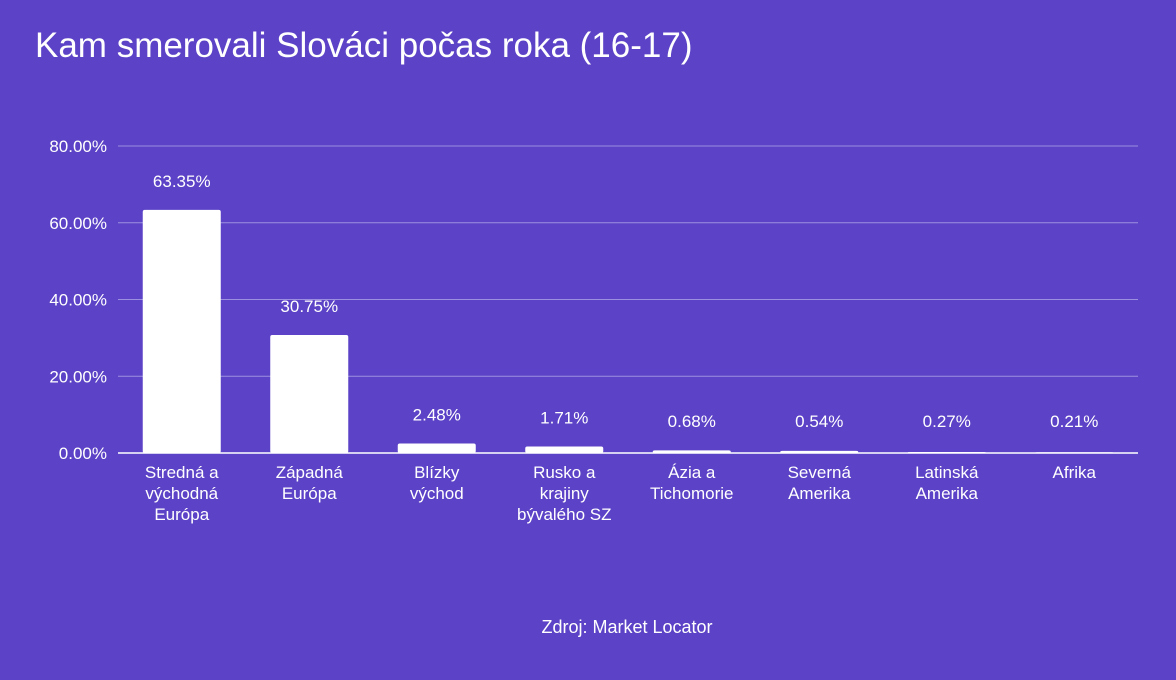 The width and height of the screenshot is (1176, 680). I want to click on x-tick-label: Blízky, so click(437, 472).